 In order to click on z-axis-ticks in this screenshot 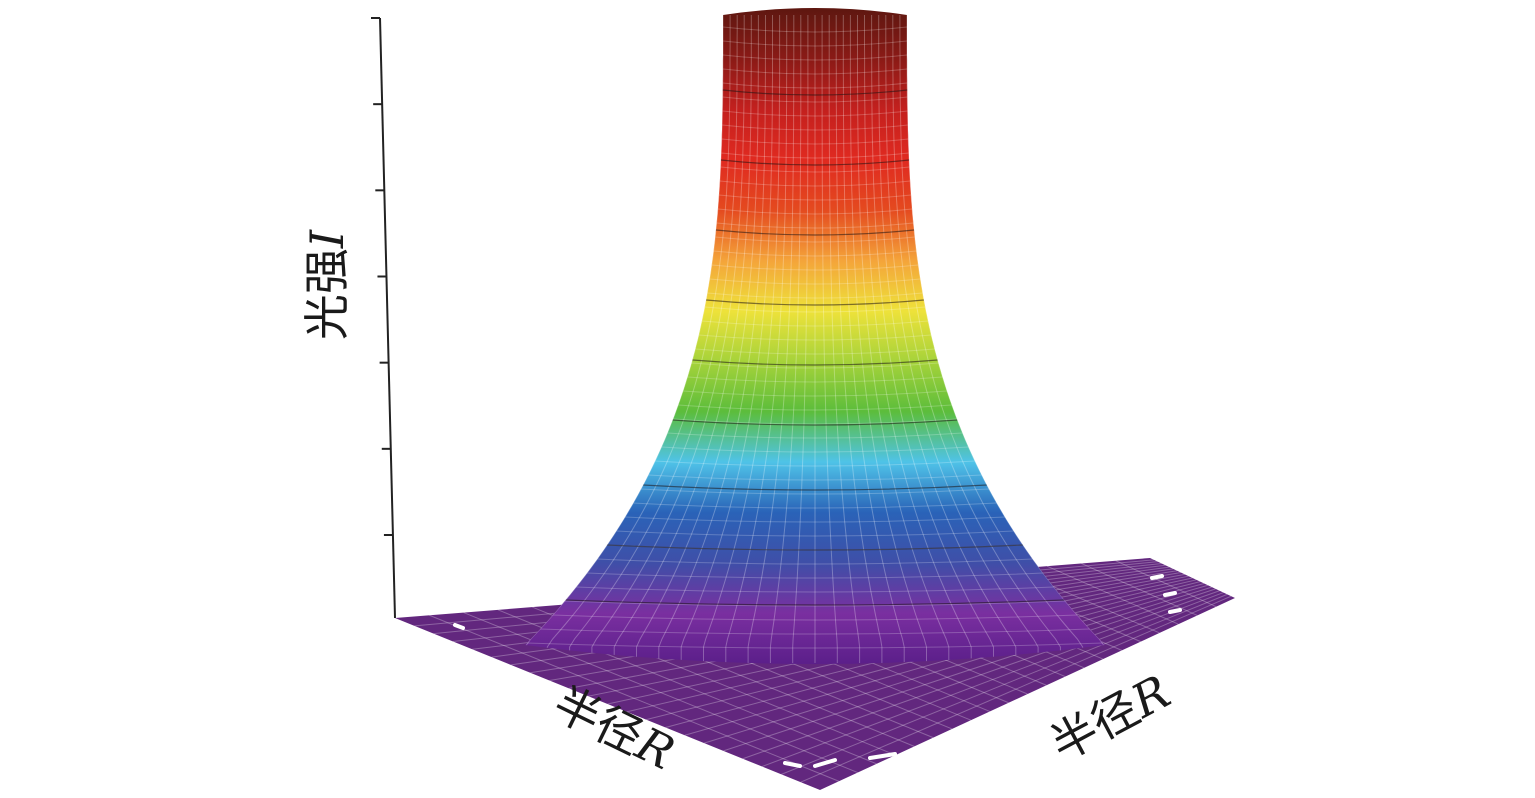, I will do `click(382, 276)`.